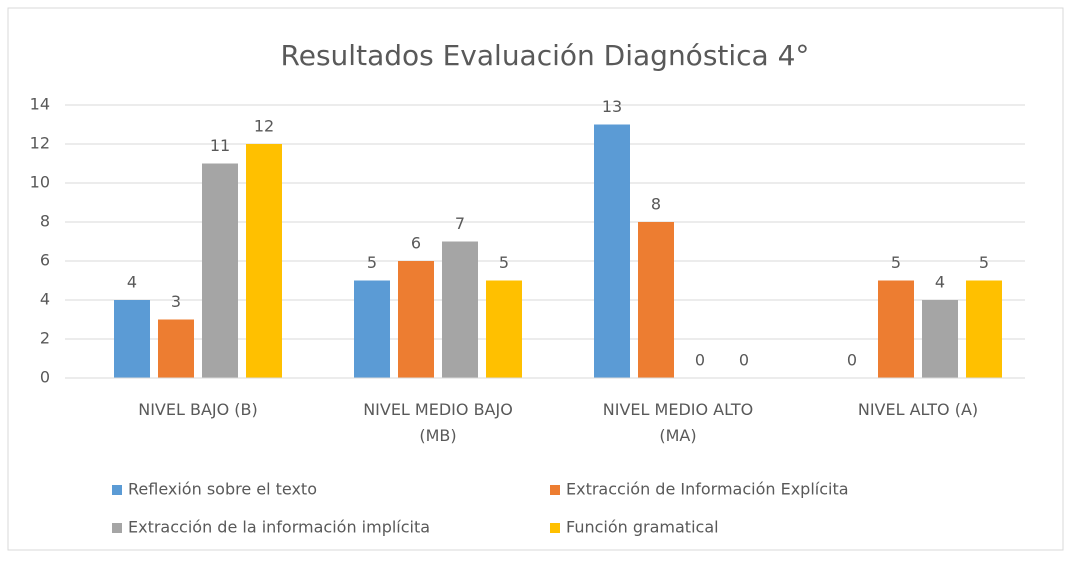  I want to click on data-label: 7, so click(460, 223).